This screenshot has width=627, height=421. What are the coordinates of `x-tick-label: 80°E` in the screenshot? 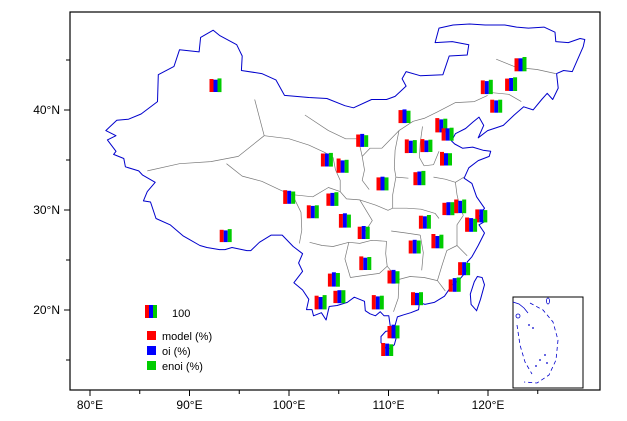 It's located at (90, 405).